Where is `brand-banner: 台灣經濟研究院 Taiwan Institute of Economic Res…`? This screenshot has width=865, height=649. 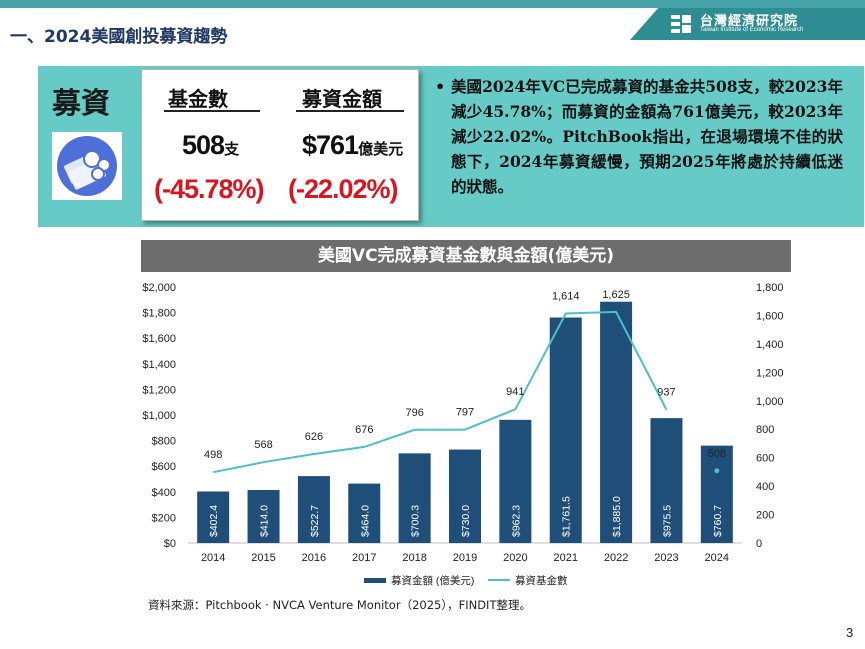 brand-banner: 台灣經濟研究院 Taiwan Institute of Economic Res… is located at coordinates (747, 24).